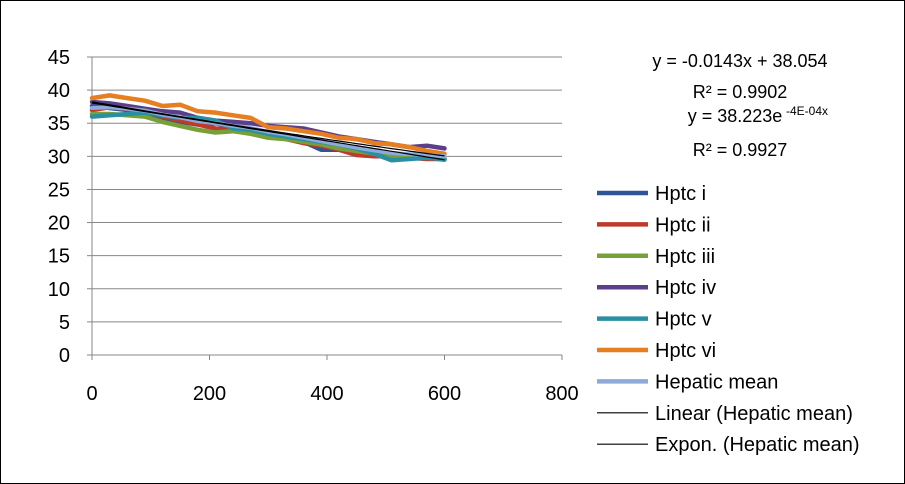  What do you see at coordinates (685, 351) in the screenshot?
I see `legend-label: Hptc vi` at bounding box center [685, 351].